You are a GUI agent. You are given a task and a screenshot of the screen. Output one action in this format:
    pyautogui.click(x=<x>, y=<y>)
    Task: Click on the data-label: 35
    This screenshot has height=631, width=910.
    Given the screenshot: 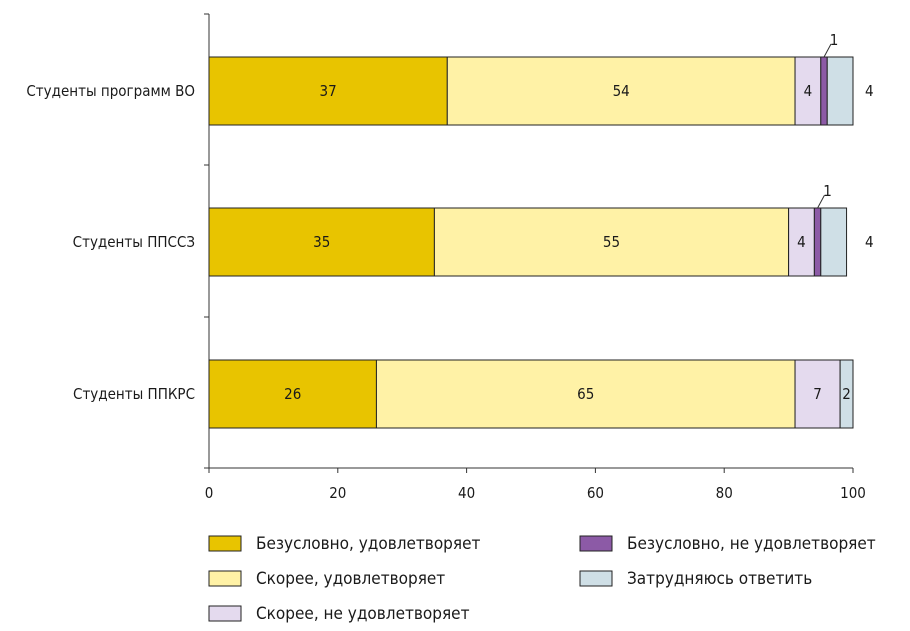 What is the action you would take?
    pyautogui.click(x=321, y=242)
    